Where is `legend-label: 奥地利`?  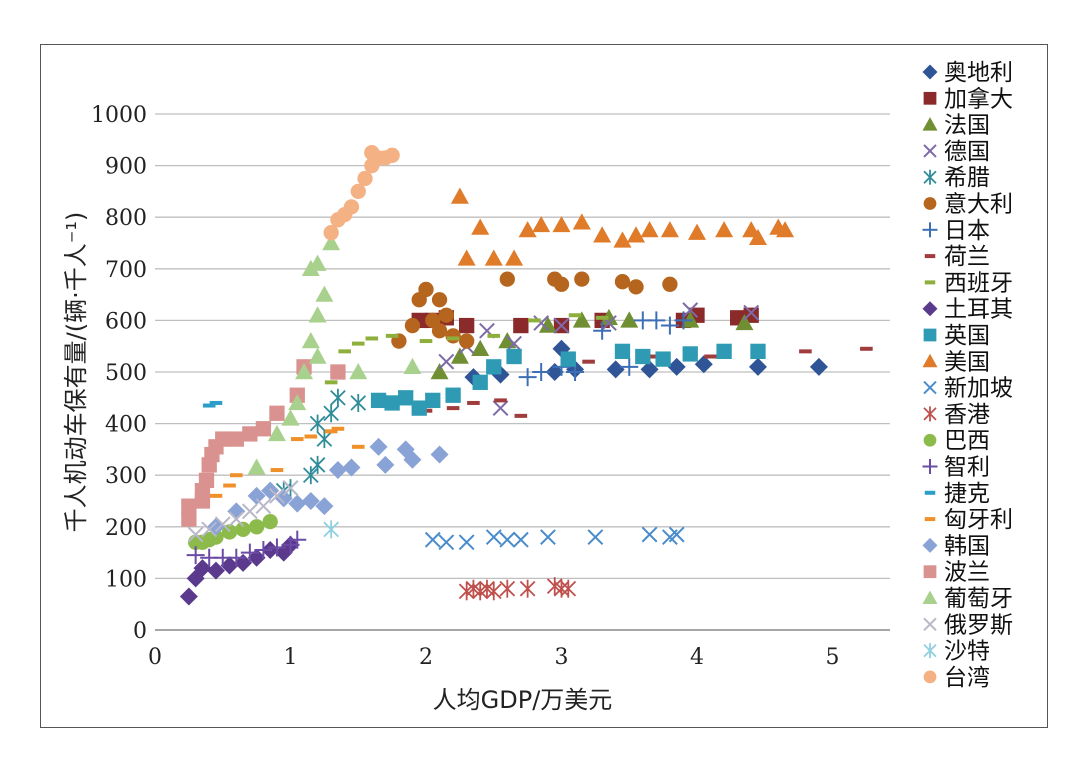 legend-label: 奥地利 is located at coordinates (978, 73).